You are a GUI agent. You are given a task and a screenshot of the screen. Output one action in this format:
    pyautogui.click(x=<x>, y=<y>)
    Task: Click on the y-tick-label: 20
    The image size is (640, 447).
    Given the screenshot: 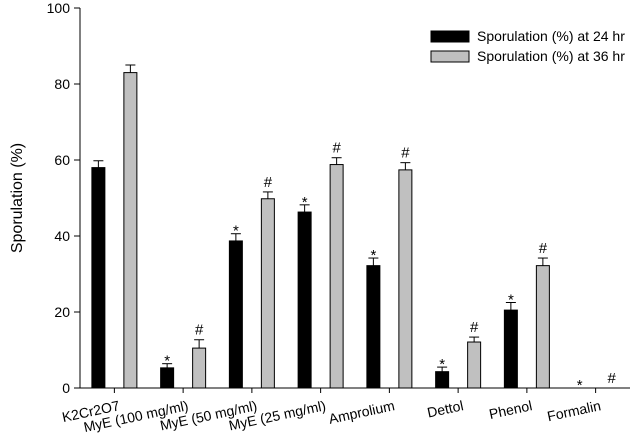 What is the action you would take?
    pyautogui.click(x=62, y=312)
    